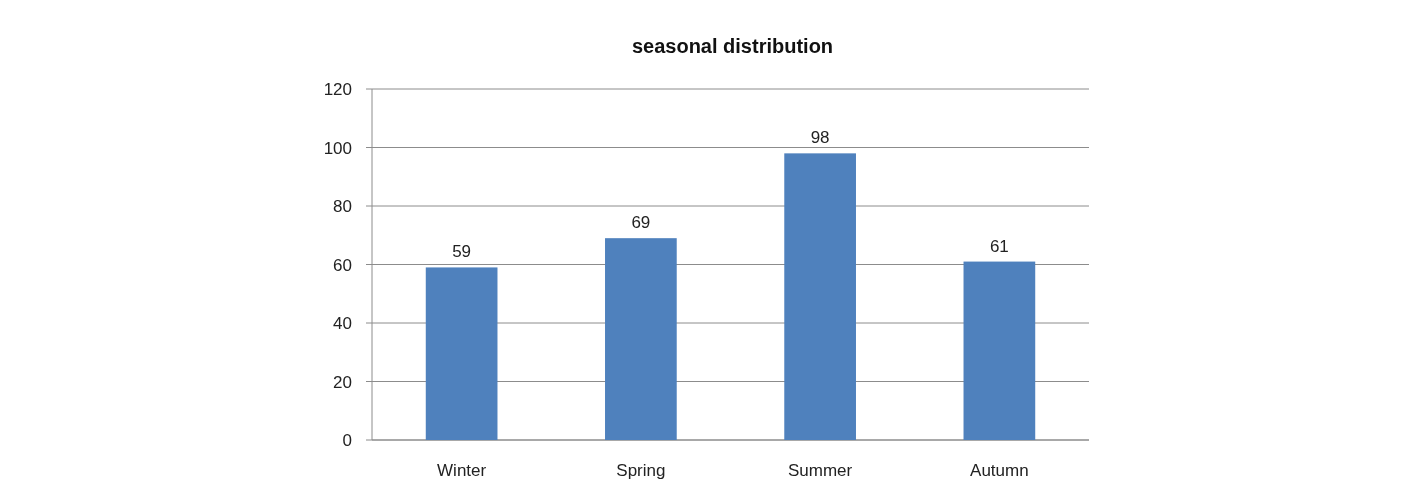  What do you see at coordinates (342, 323) in the screenshot?
I see `y-tick-label: 40` at bounding box center [342, 323].